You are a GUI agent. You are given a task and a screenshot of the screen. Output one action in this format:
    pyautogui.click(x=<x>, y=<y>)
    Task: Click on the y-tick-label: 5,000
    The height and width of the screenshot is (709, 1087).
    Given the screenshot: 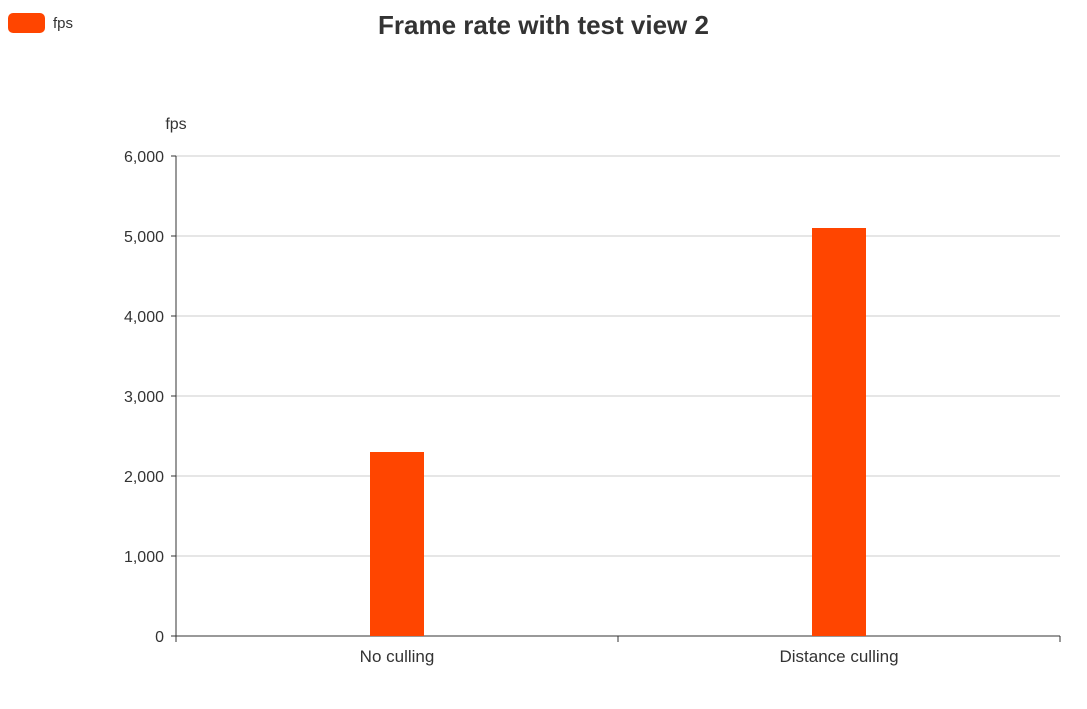 What is the action you would take?
    pyautogui.click(x=144, y=237)
    